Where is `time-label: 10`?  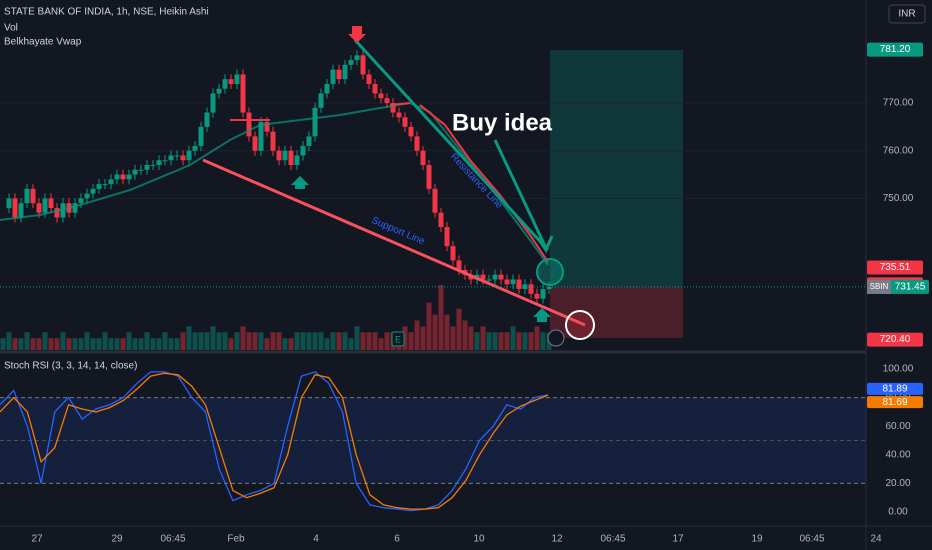
time-label: 10 is located at coordinates (479, 539).